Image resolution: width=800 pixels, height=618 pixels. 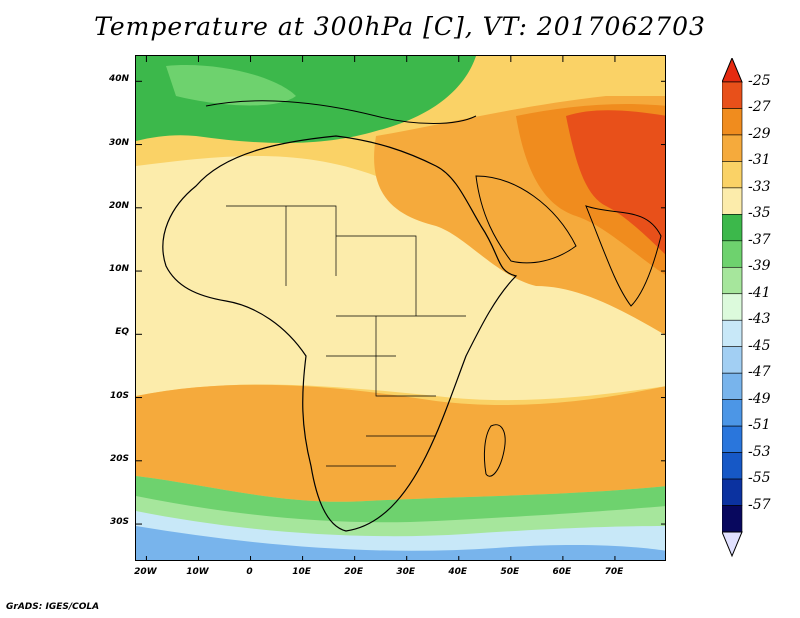 I want to click on colorbar-label: -39, so click(x=759, y=266).